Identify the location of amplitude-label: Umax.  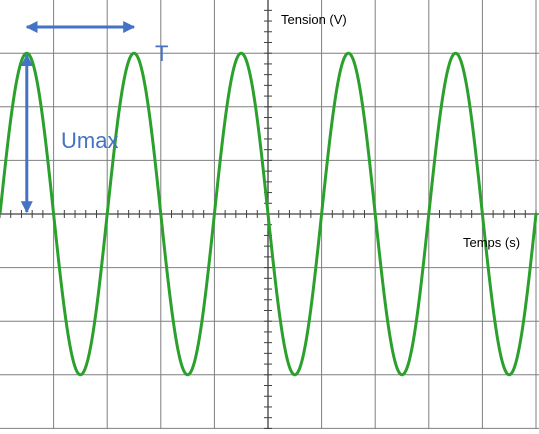
(89, 140).